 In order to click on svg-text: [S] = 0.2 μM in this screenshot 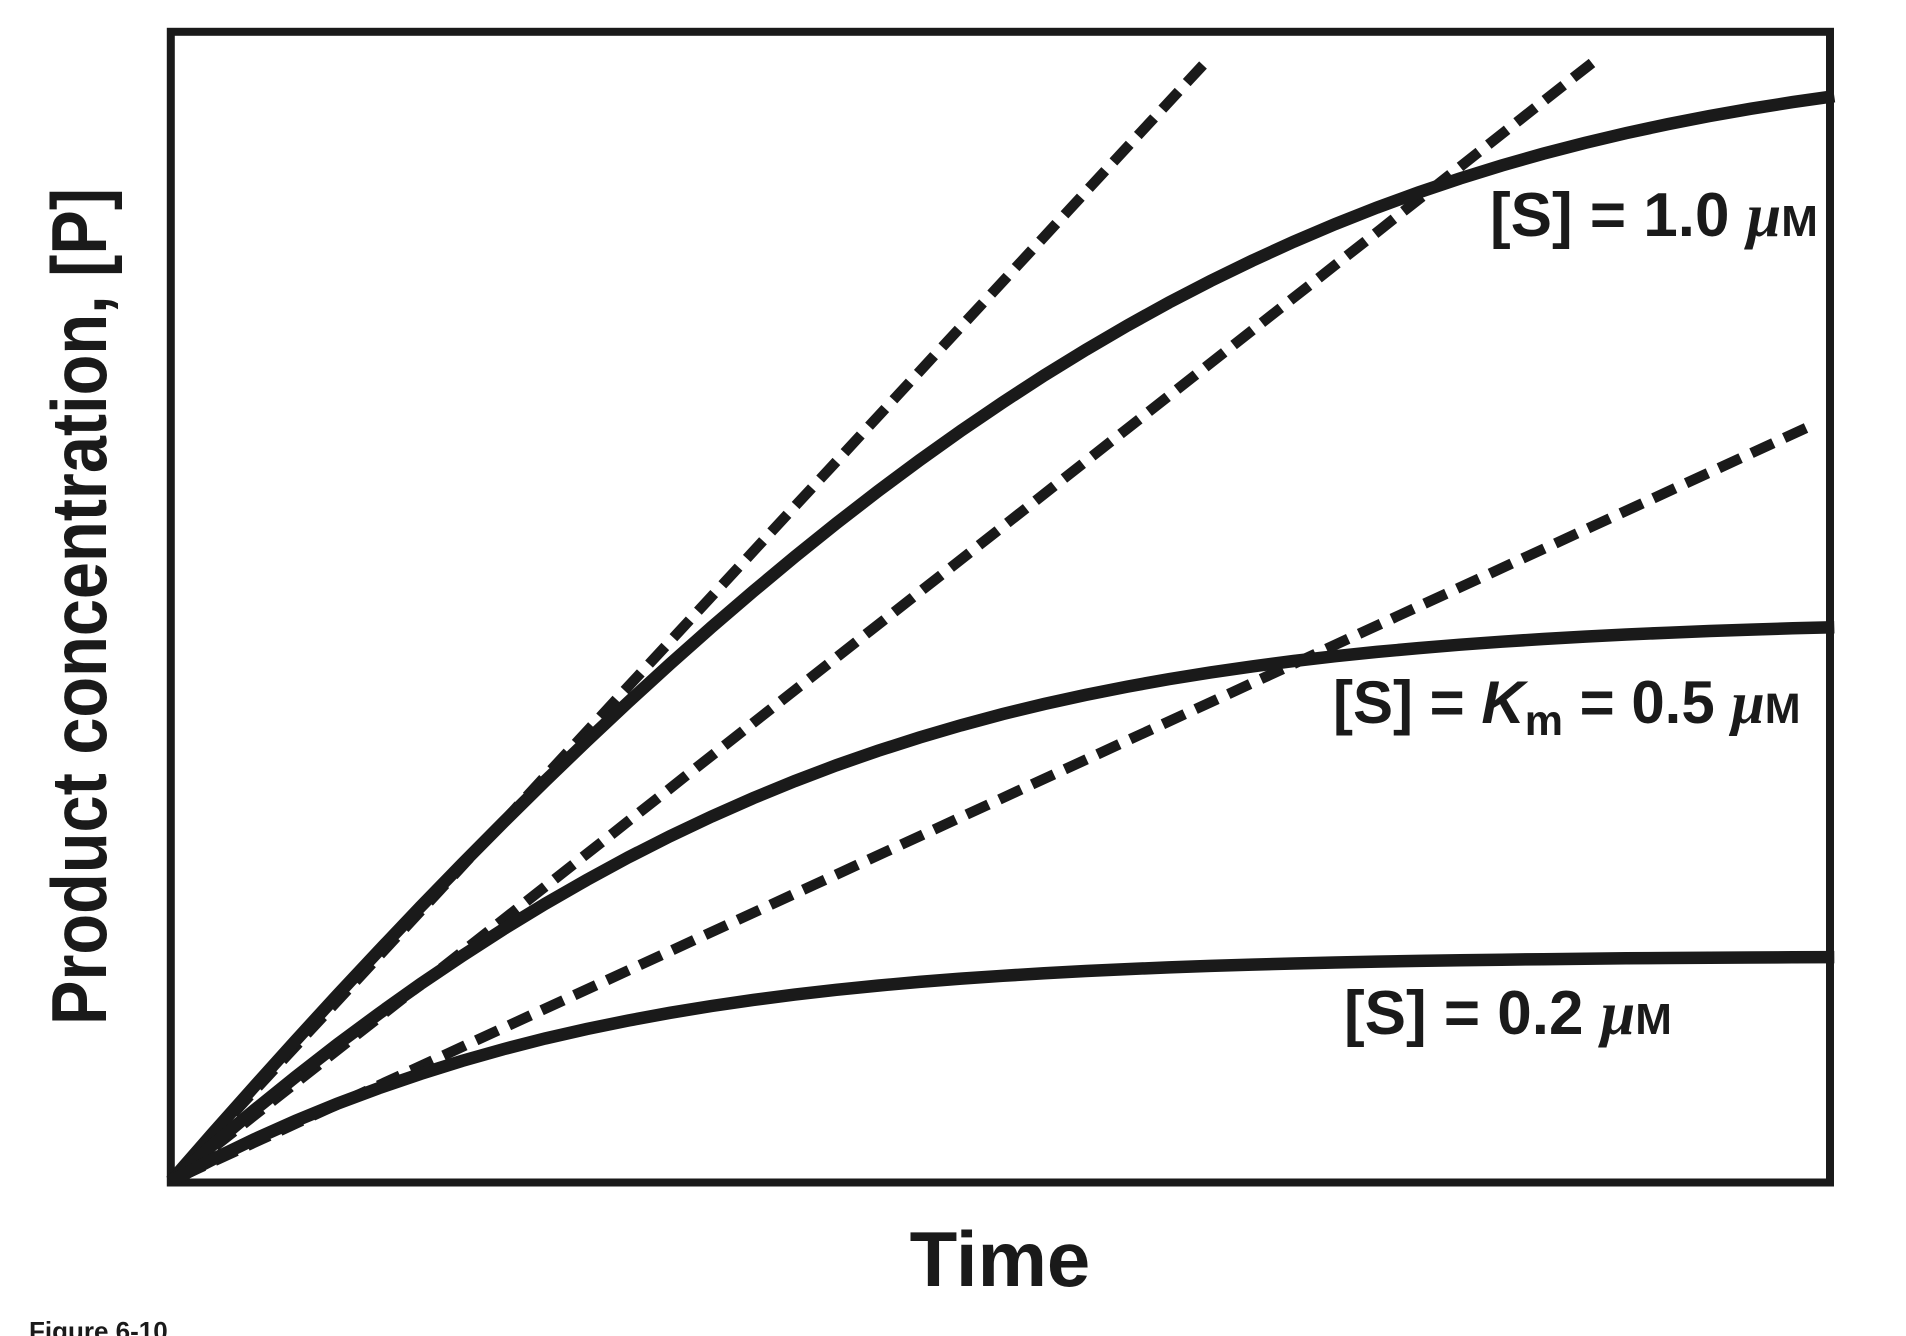, I will do `click(1508, 1013)`.